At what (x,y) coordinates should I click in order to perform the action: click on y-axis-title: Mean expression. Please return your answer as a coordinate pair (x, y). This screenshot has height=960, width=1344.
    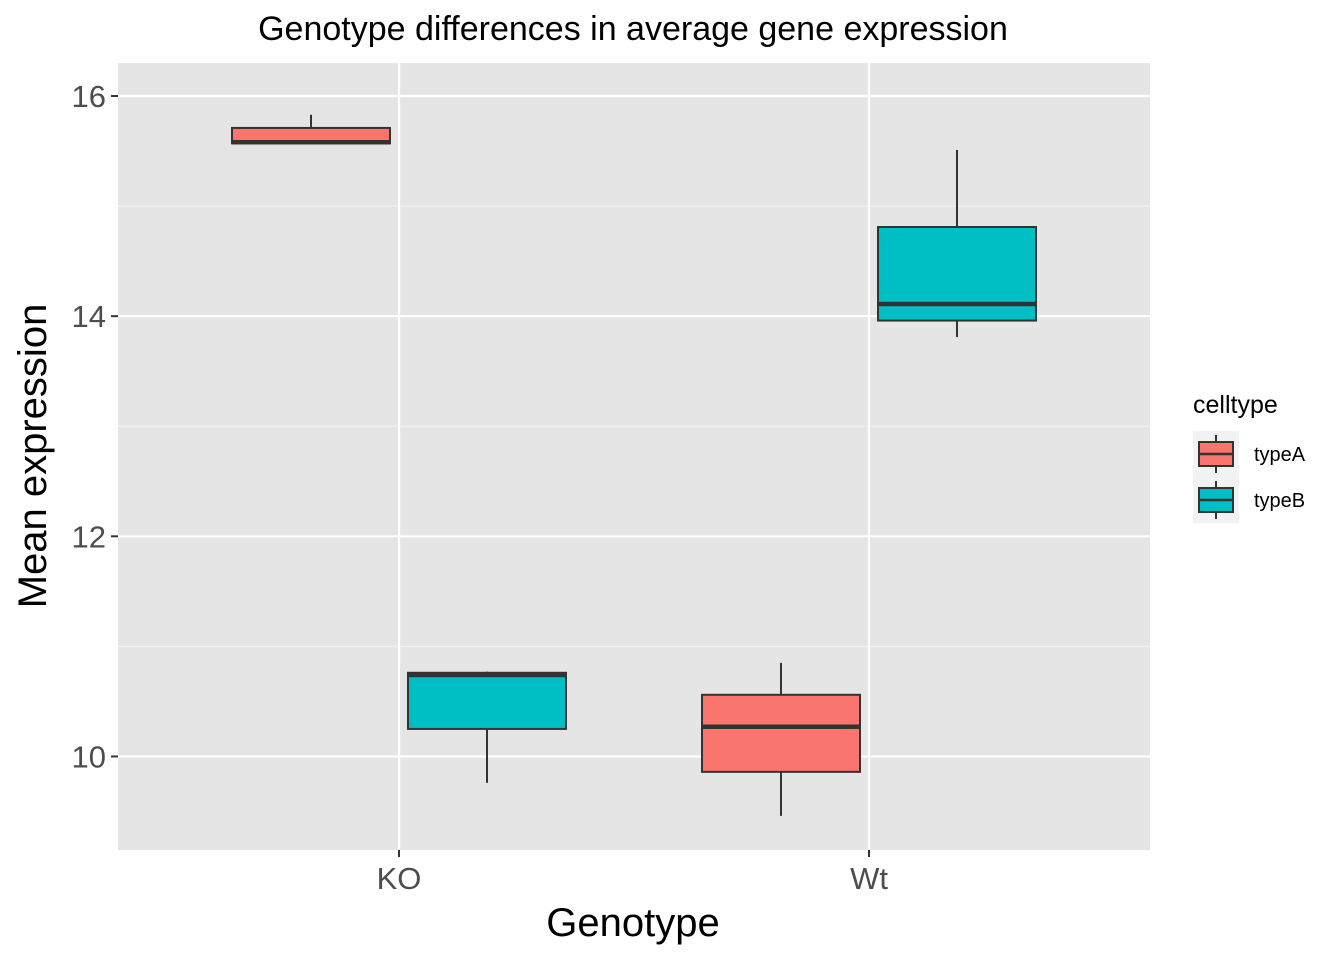
    Looking at the image, I should click on (33, 456).